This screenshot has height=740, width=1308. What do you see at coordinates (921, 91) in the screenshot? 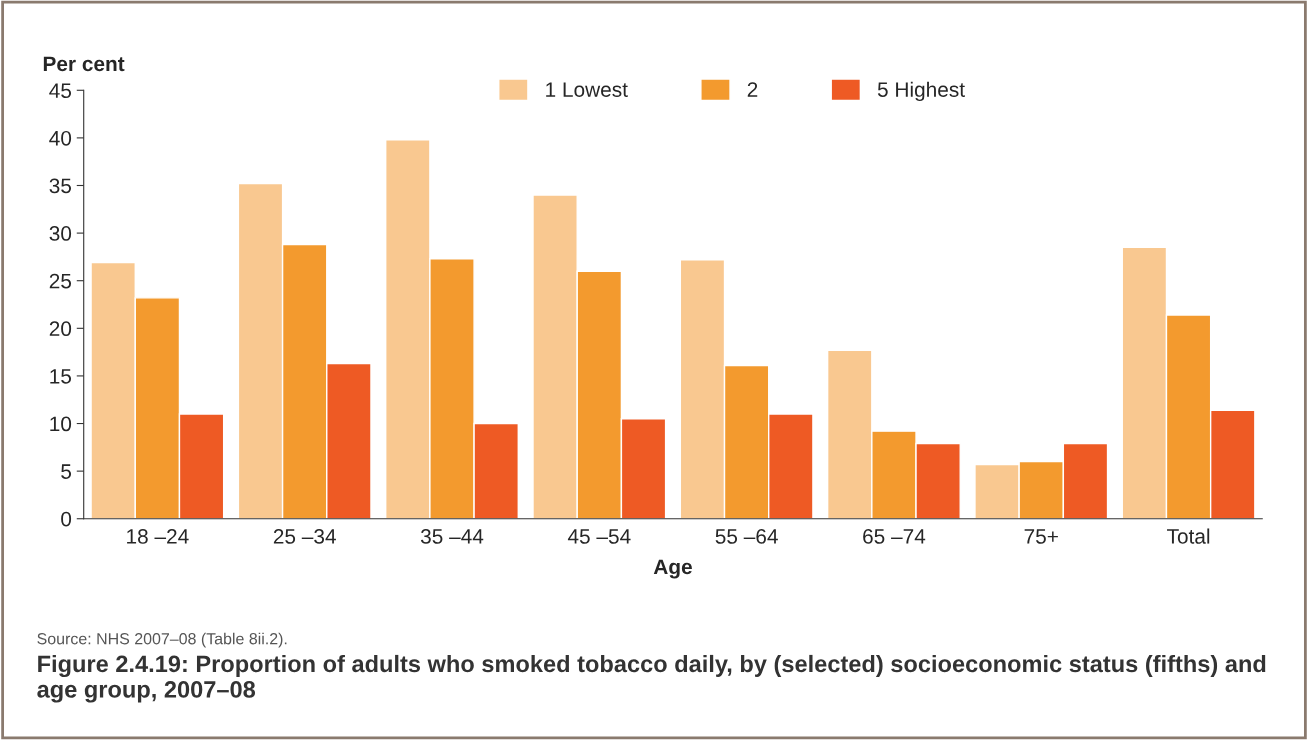
I see `legend-label: 5 Highest` at bounding box center [921, 91].